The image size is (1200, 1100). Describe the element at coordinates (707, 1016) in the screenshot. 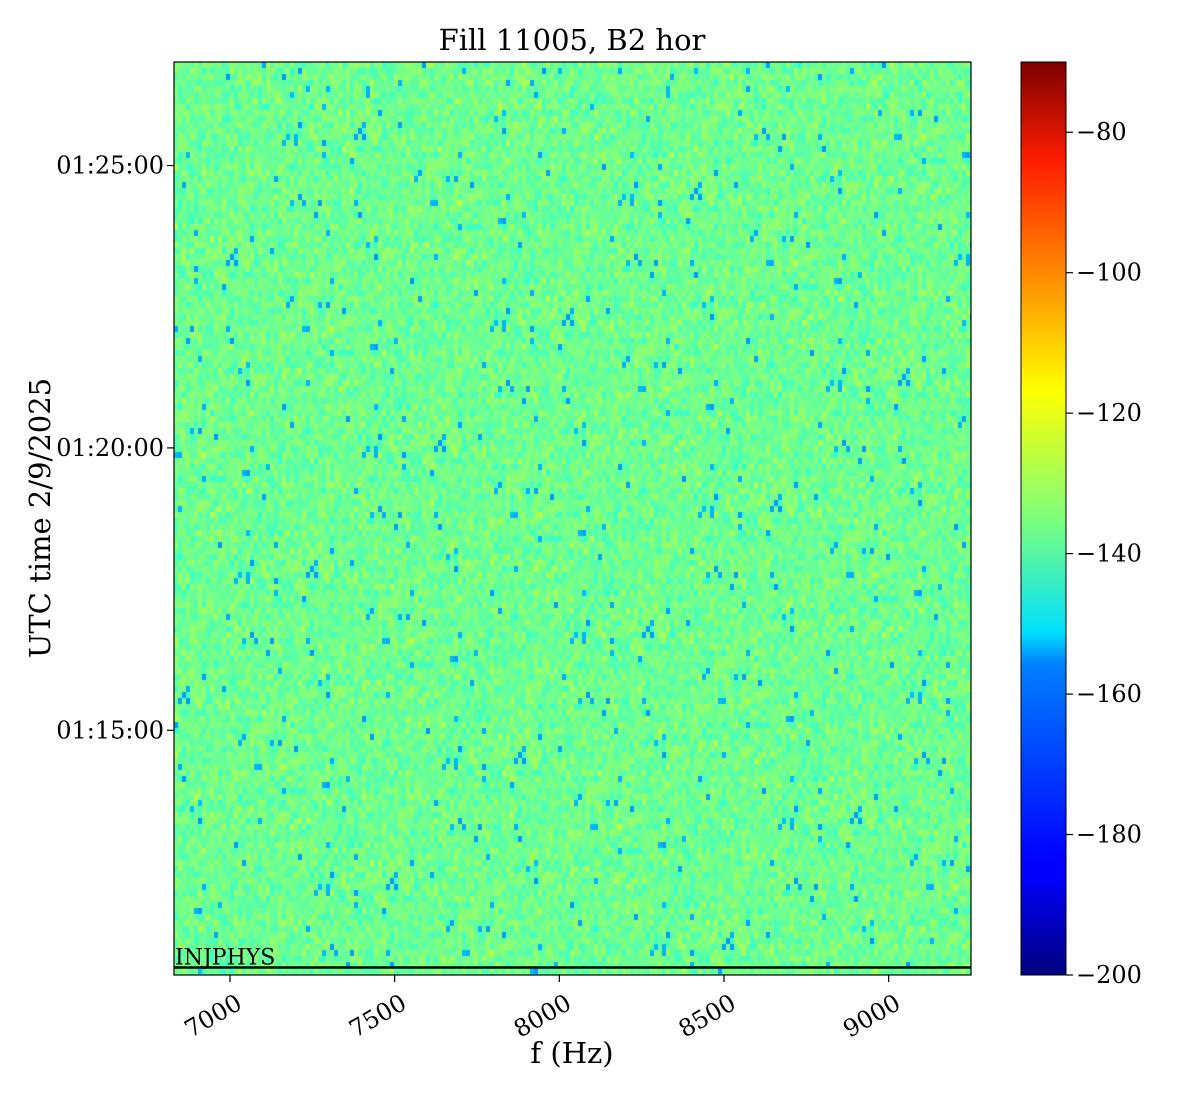

I see `x-tick-label: 8500` at that location.